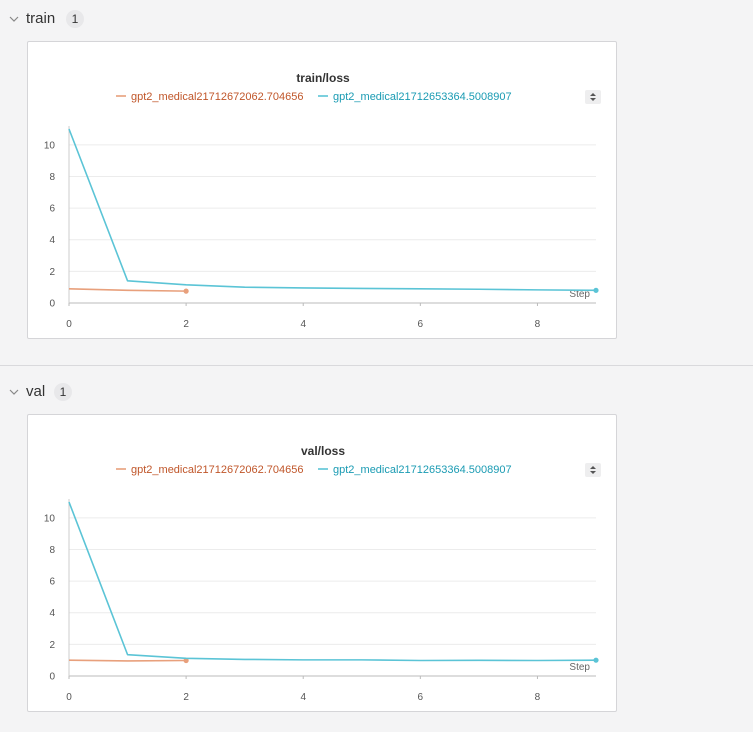  Describe the element at coordinates (323, 451) in the screenshot. I see `chart-title: val/loss` at that location.